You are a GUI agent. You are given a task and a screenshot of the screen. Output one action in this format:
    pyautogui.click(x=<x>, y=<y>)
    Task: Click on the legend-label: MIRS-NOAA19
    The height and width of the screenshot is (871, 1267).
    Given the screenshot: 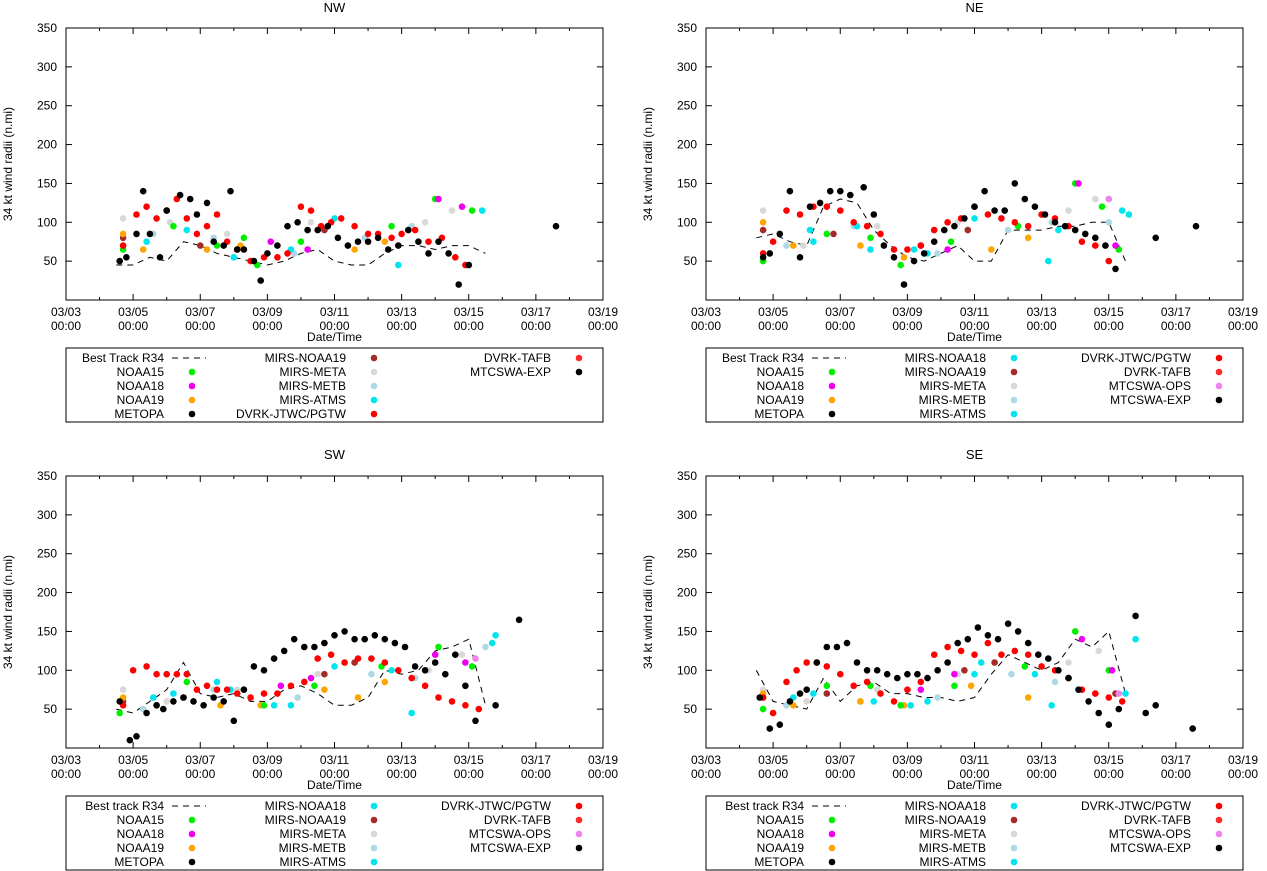 What is the action you would take?
    pyautogui.click(x=306, y=358)
    